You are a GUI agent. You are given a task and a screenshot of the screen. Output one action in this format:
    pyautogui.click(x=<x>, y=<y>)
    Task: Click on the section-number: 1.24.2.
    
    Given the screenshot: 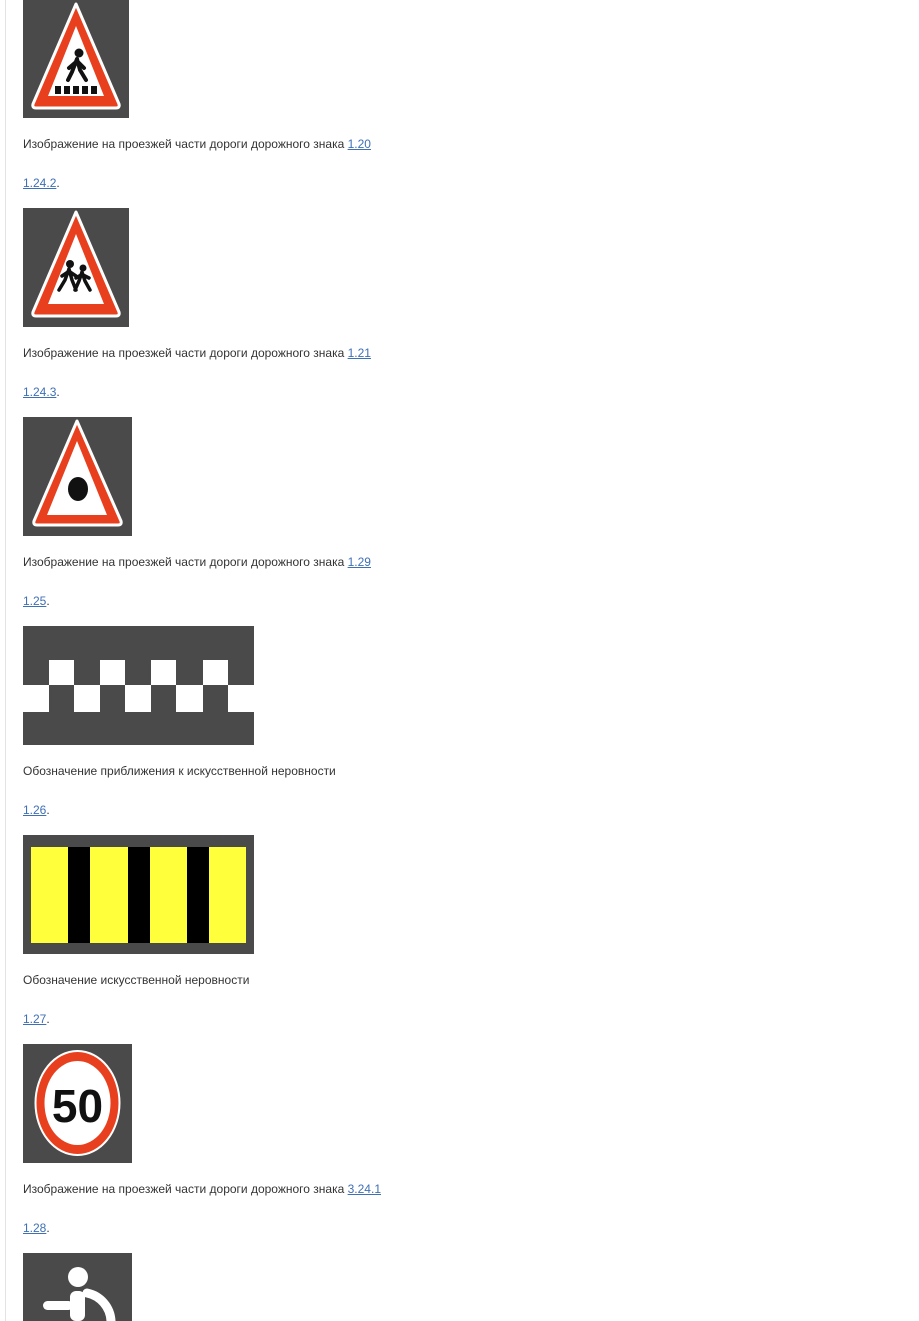 What is the action you would take?
    pyautogui.click(x=41, y=183)
    